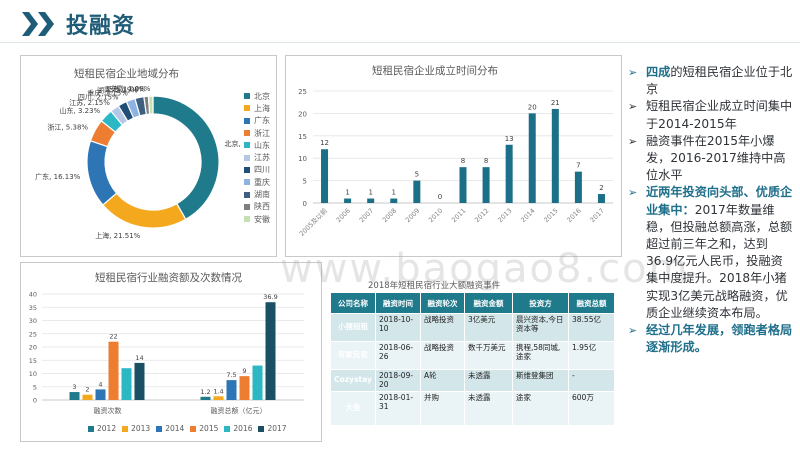 This screenshot has height=450, width=800. Describe the element at coordinates (591, 327) in the screenshot. I see `table-cell: 38.55亿` at that location.